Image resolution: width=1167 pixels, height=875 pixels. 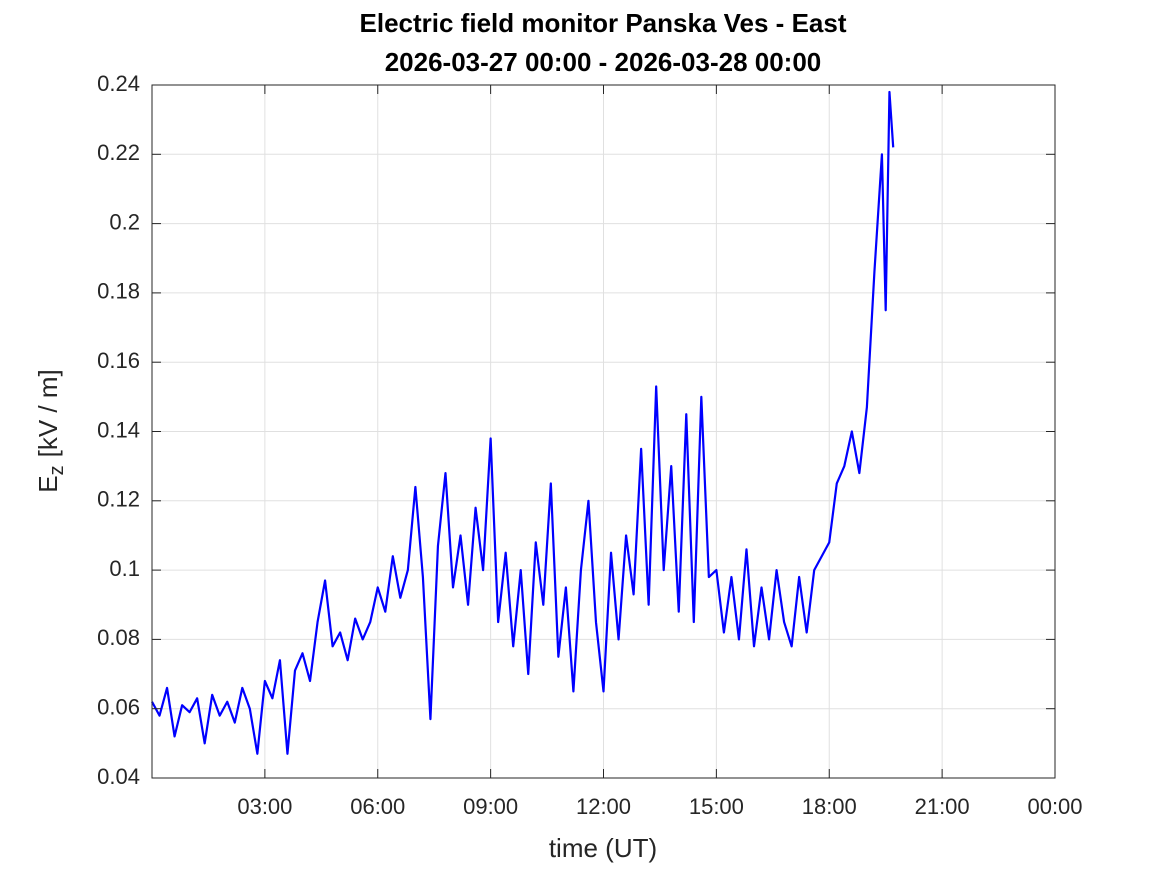 What do you see at coordinates (118, 291) in the screenshot?
I see `y-tick-label: 0.18` at bounding box center [118, 291].